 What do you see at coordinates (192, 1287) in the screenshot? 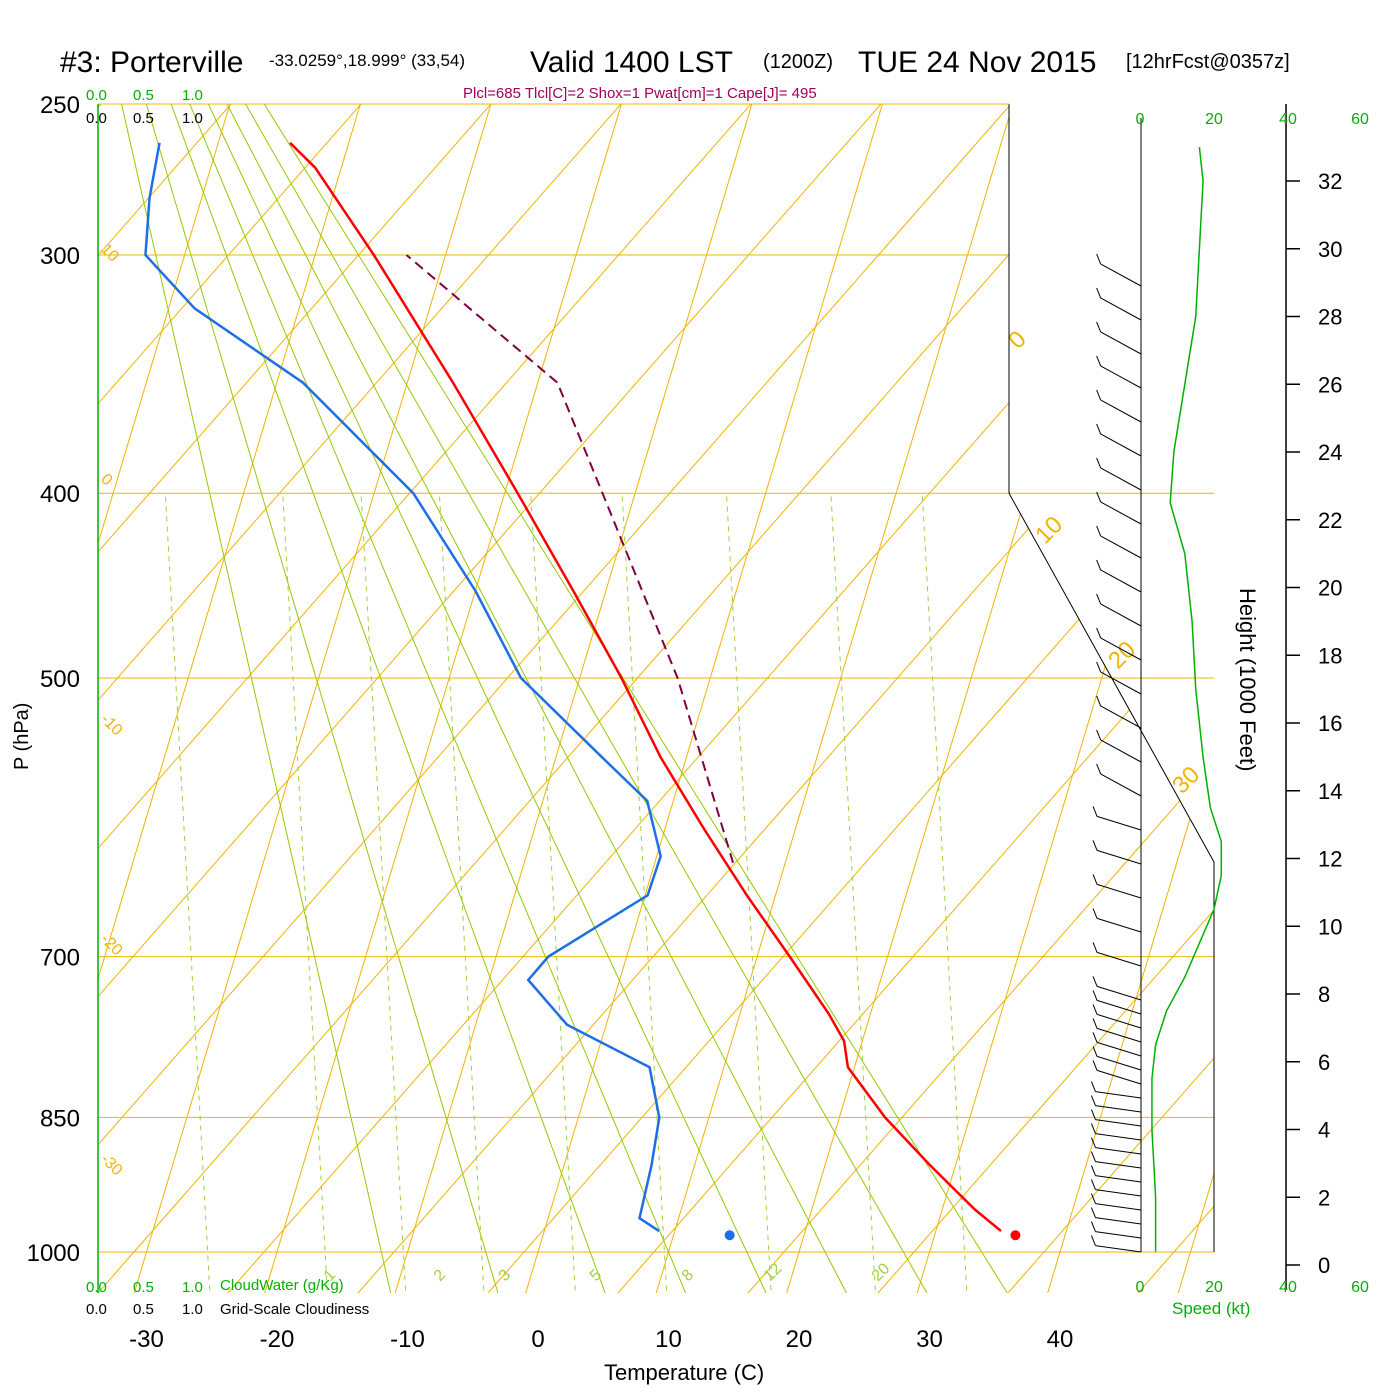
I see `cloud-scale-bottom-1: 1.0` at bounding box center [192, 1287].